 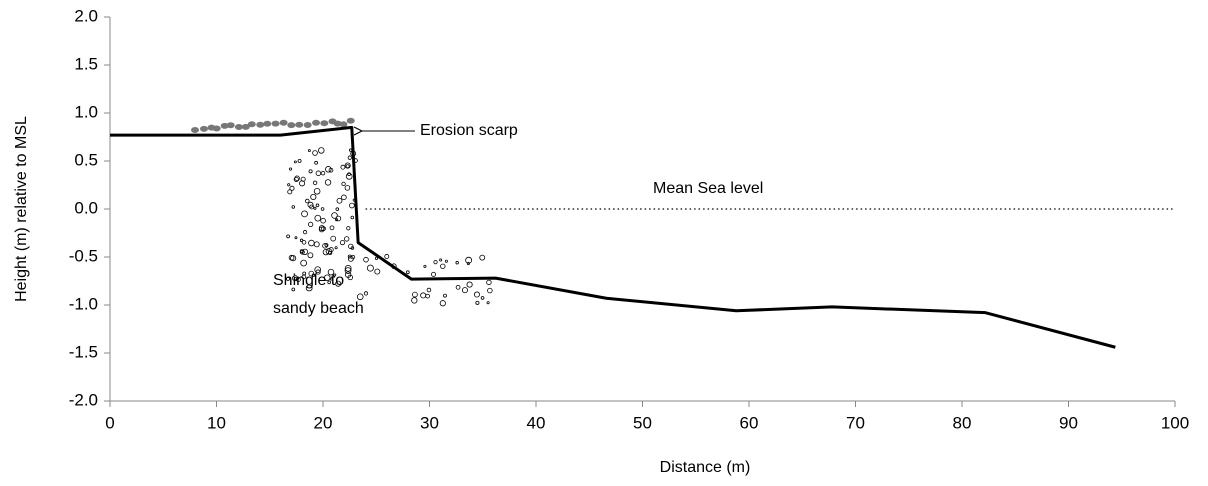 I want to click on y-tick-label: 0.5, so click(x=86, y=159).